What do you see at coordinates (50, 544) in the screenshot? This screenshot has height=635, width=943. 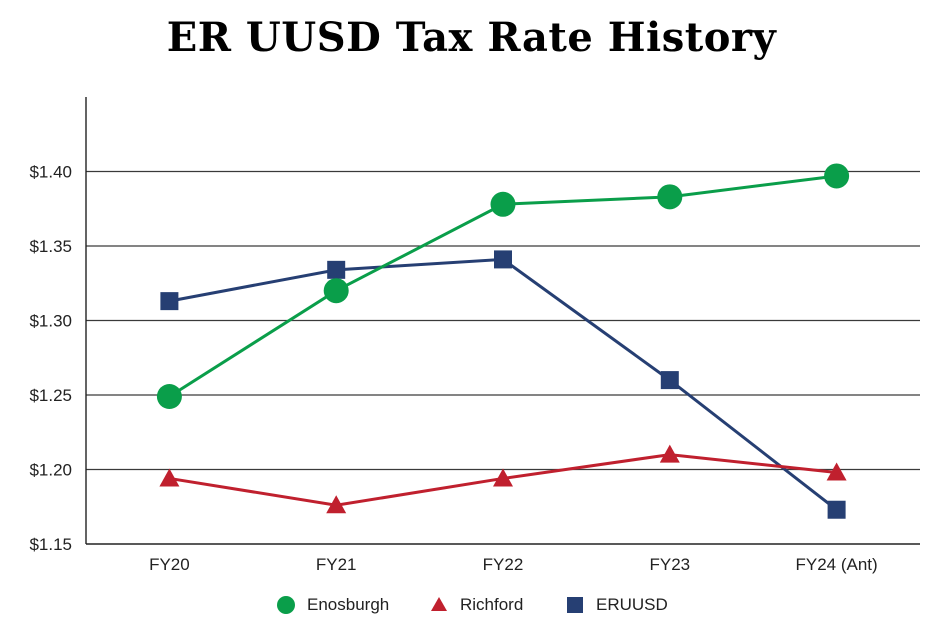 I see `y-tick-label: $1.15` at bounding box center [50, 544].